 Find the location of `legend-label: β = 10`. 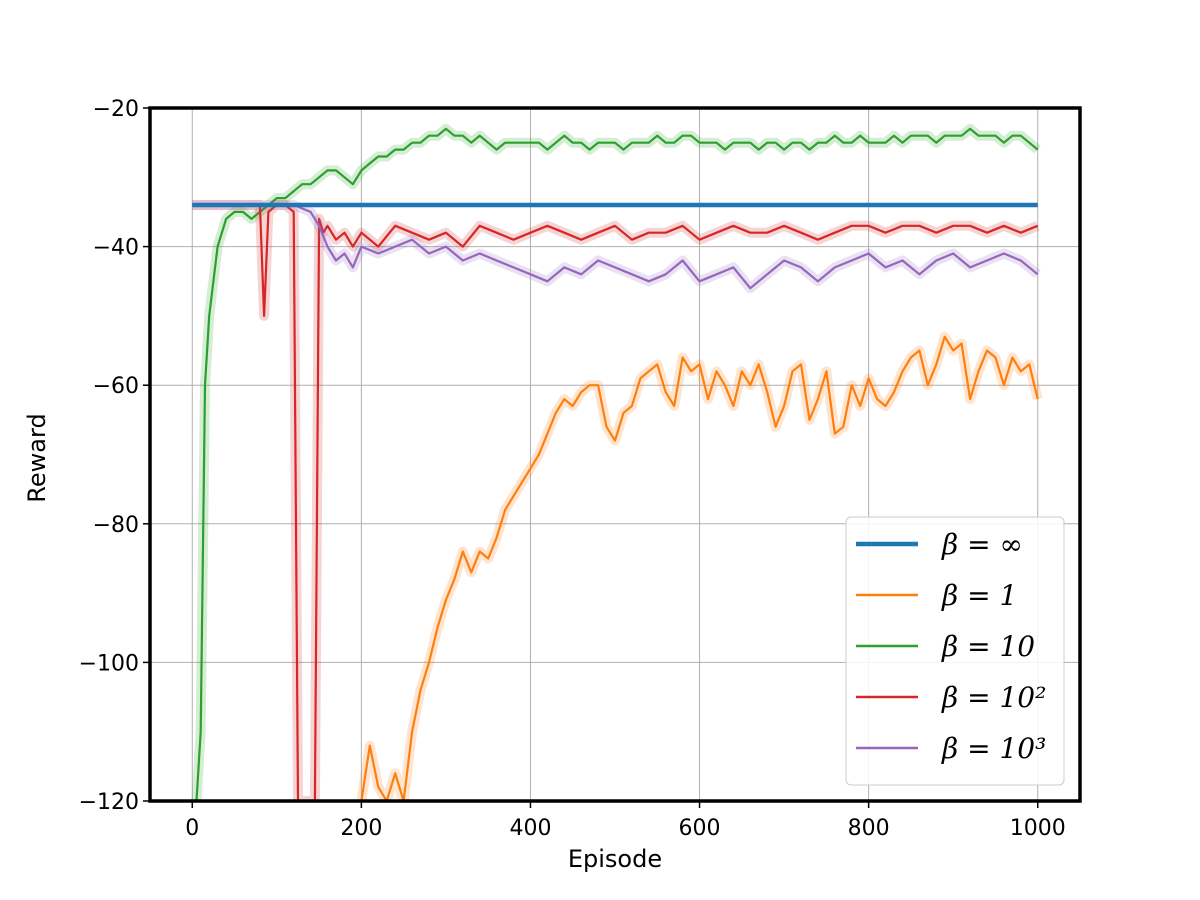

legend-label: β = 10 is located at coordinates (988, 646).